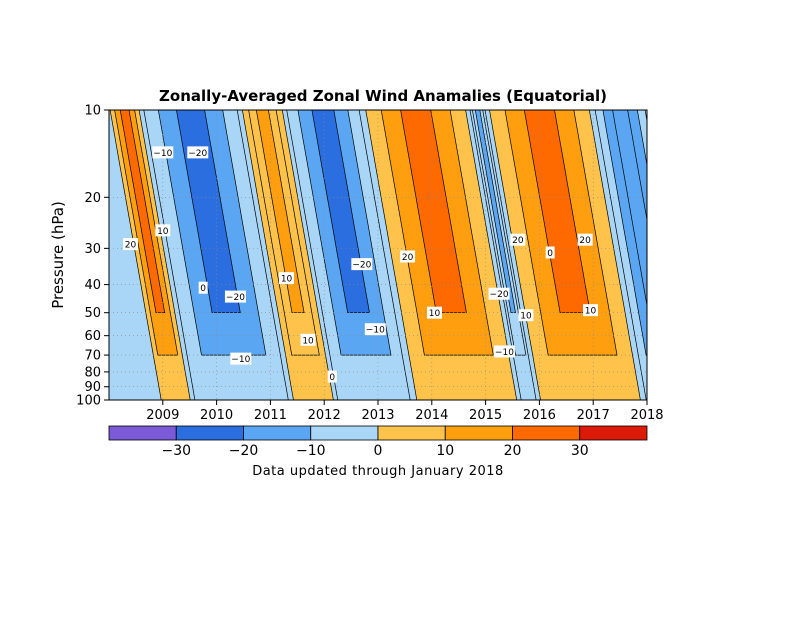 The height and width of the screenshot is (618, 800). I want to click on y-tick-label: 20, so click(92, 198).